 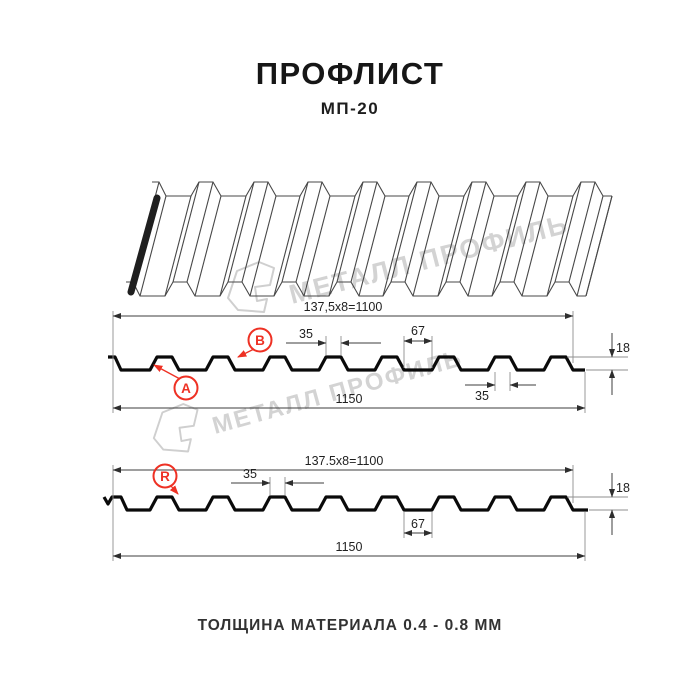 What do you see at coordinates (418, 346) in the screenshot?
I see `dimension-rib-base-width: 67` at bounding box center [418, 346].